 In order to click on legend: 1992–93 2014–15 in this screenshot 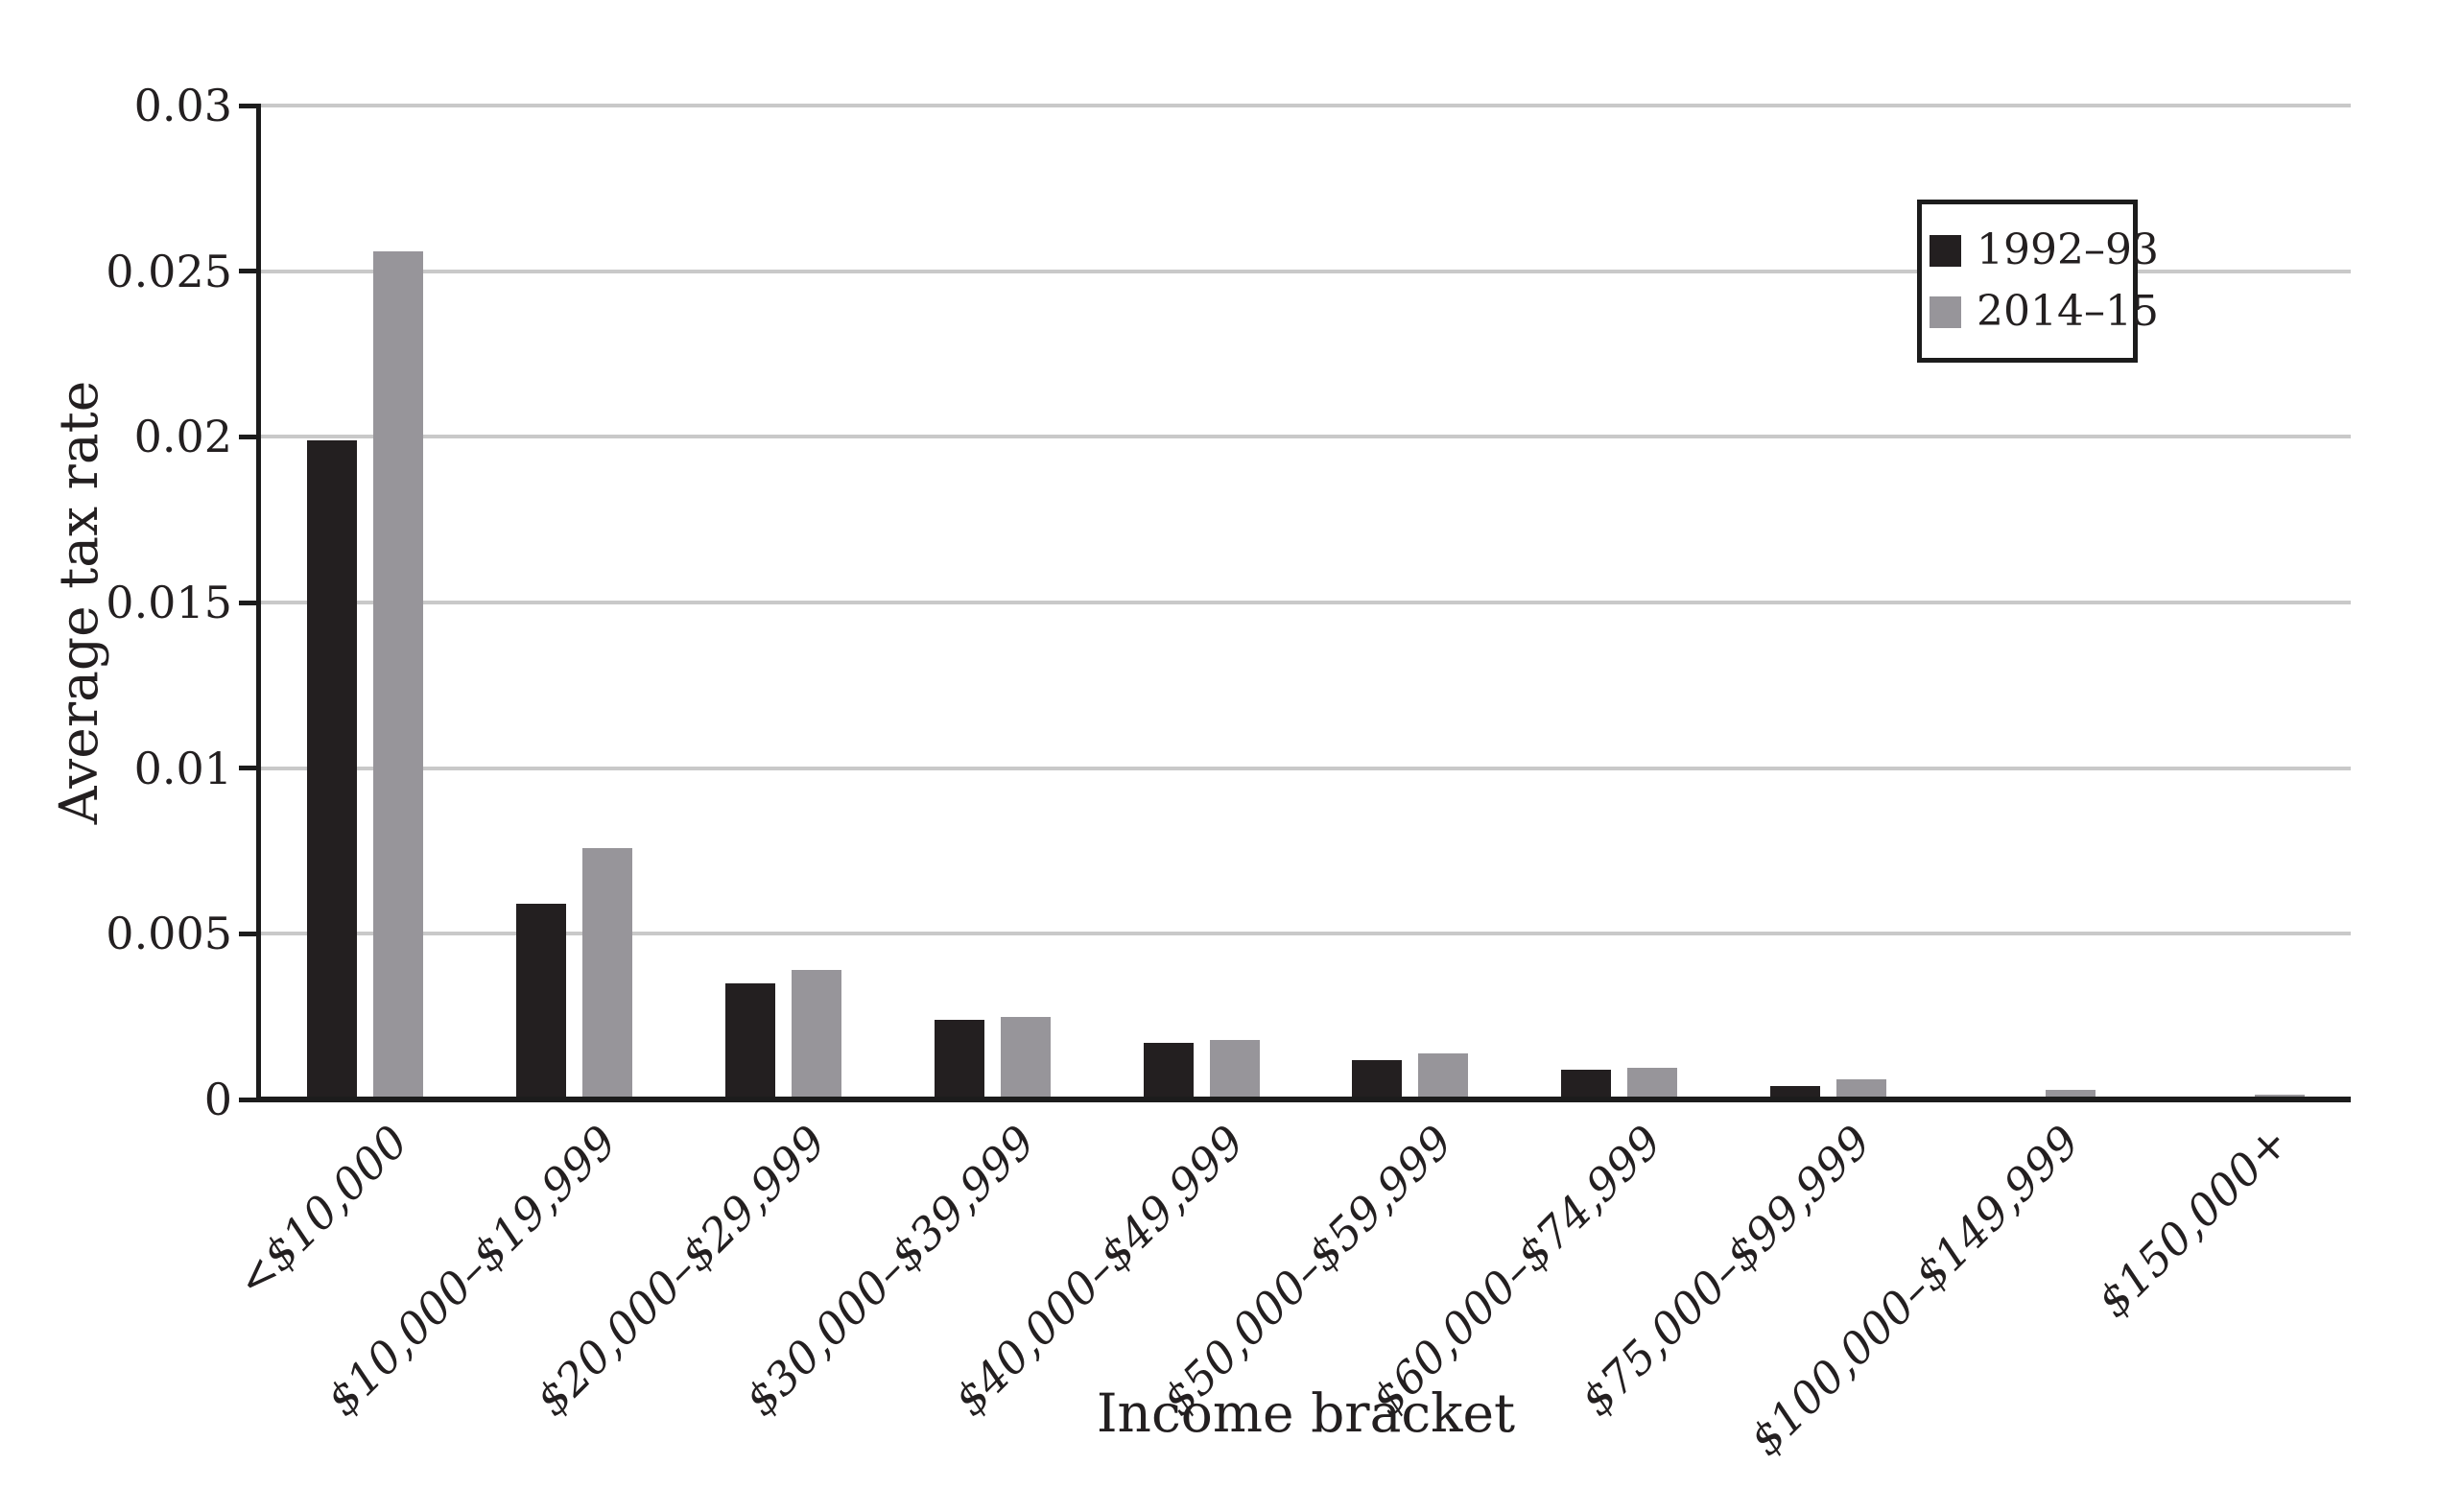, I will do `click(2038, 281)`.